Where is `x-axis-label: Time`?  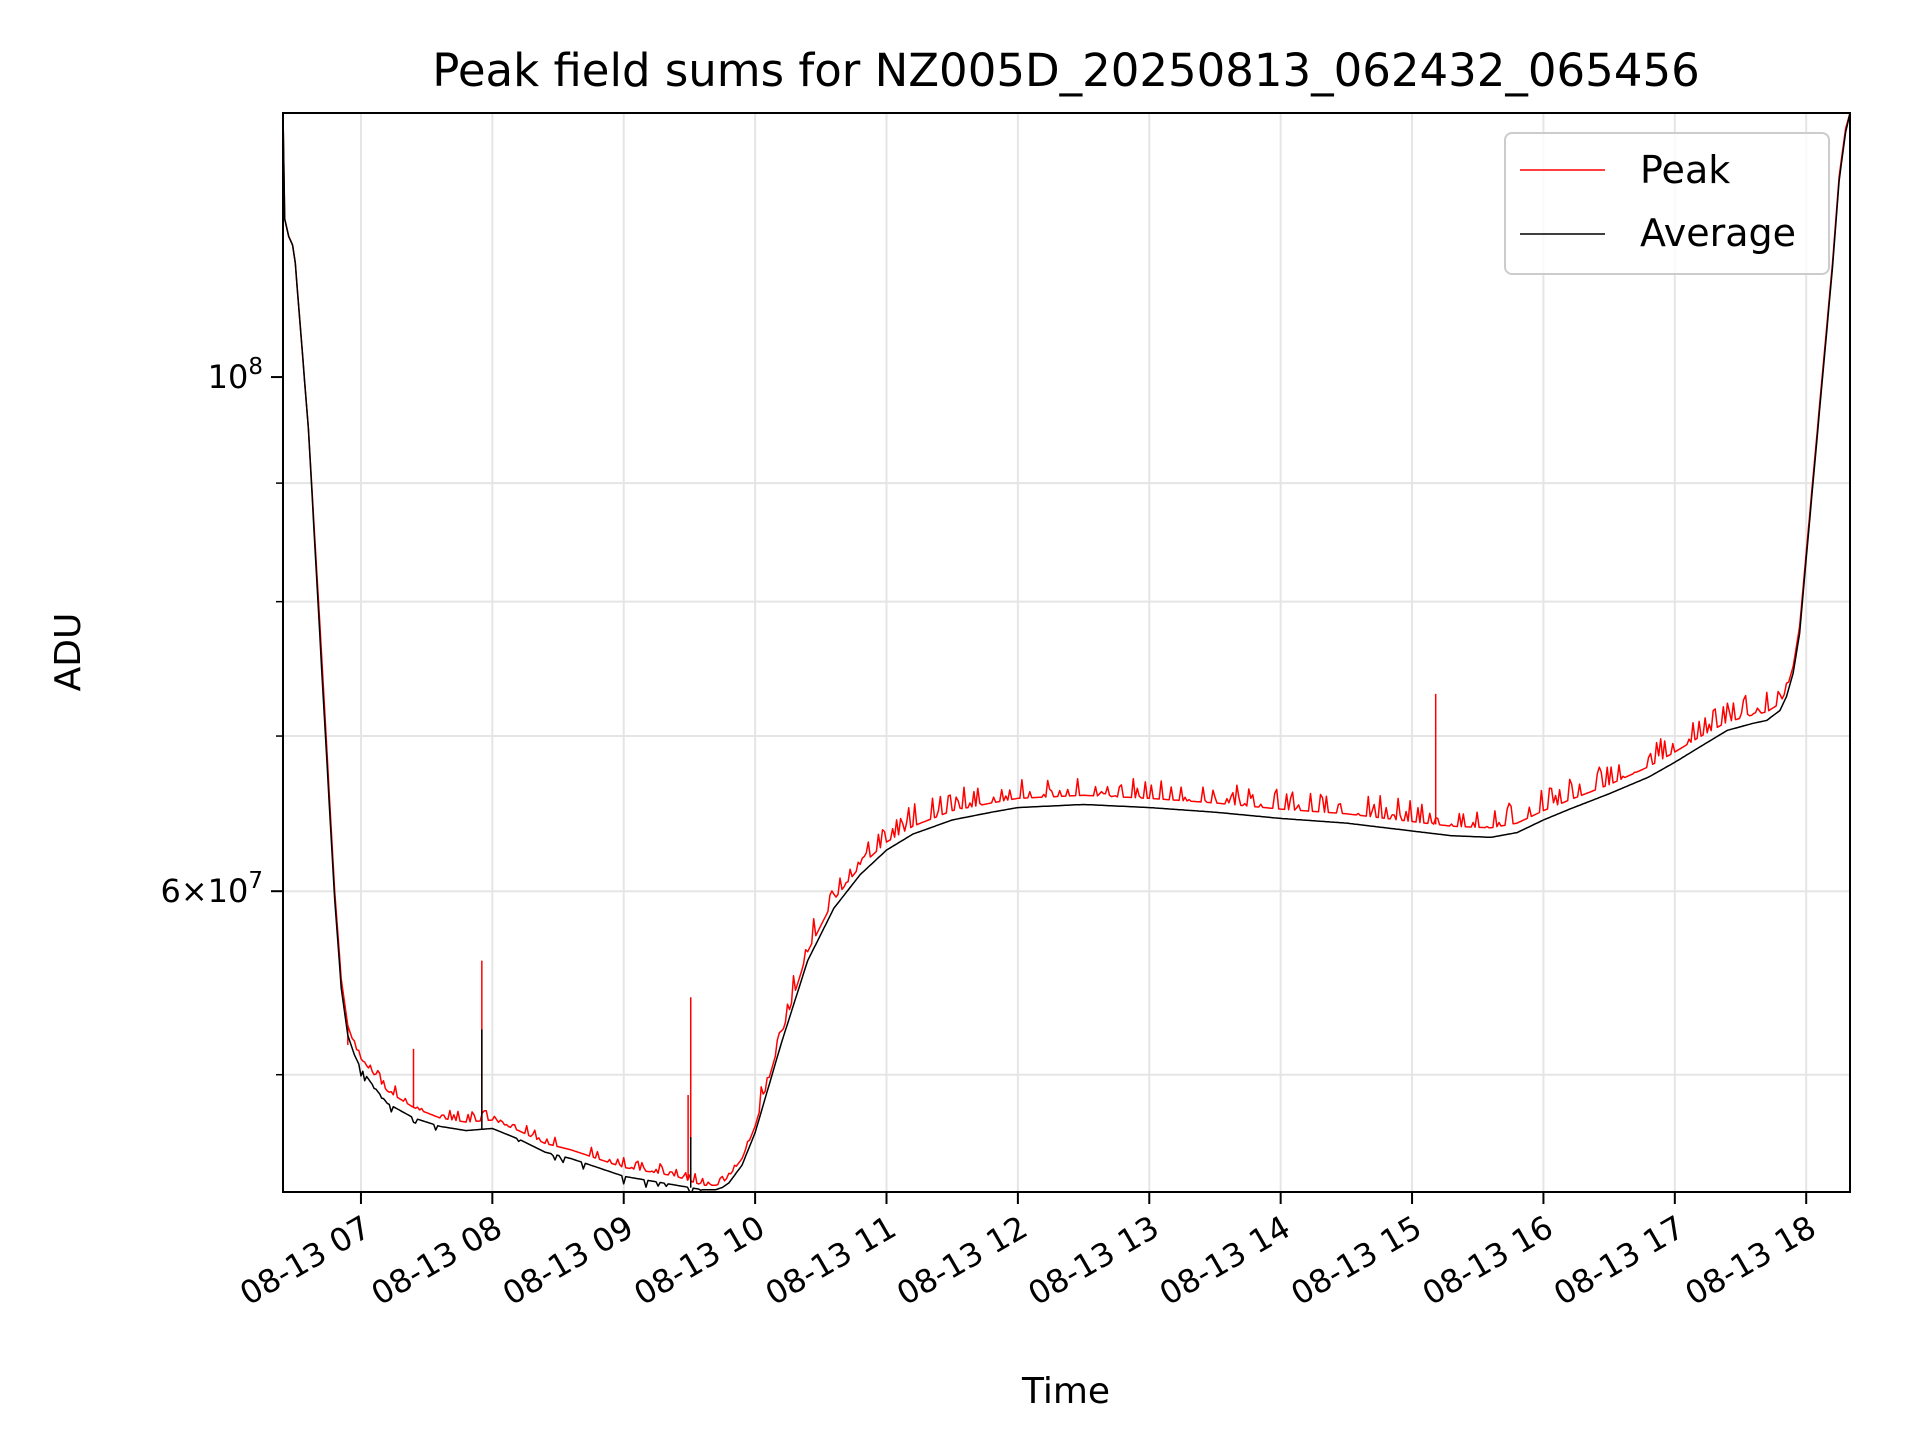 x-axis-label: Time is located at coordinates (1065, 1391).